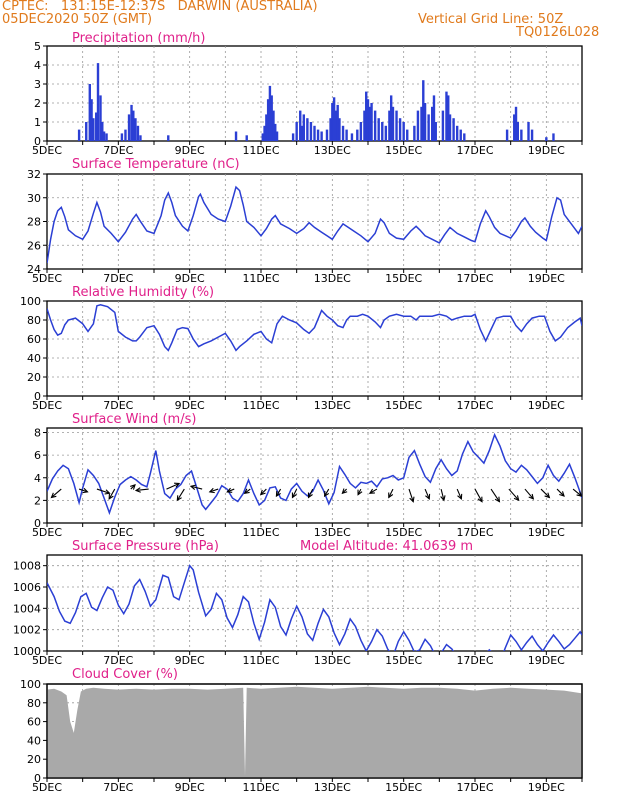 This screenshot has width=618, height=800. What do you see at coordinates (403, 532) in the screenshot?
I see `wind-xtick-label: 15DEC` at bounding box center [403, 532].